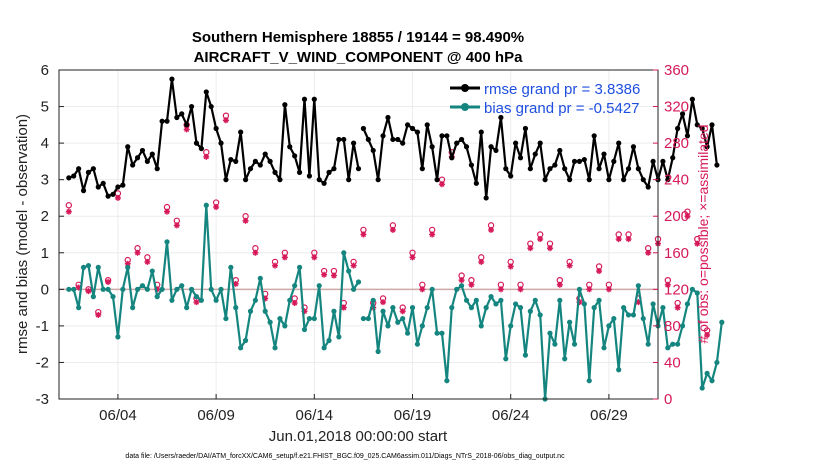  Describe the element at coordinates (676, 289) in the screenshot. I see `y-right-tick-label: 120` at that location.